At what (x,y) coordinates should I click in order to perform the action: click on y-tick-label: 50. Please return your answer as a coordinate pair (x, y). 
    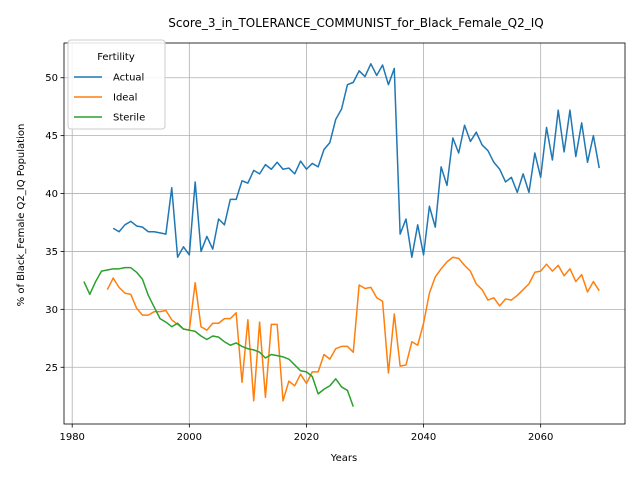
    Looking at the image, I should click on (51, 78).